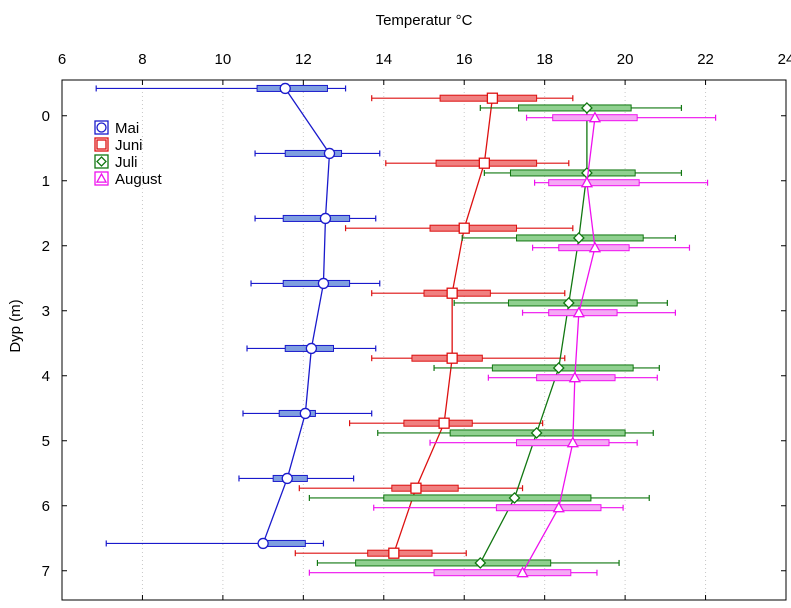 This screenshot has height=608, width=791. Describe the element at coordinates (46, 571) in the screenshot. I see `y-tick-label: 7` at that location.